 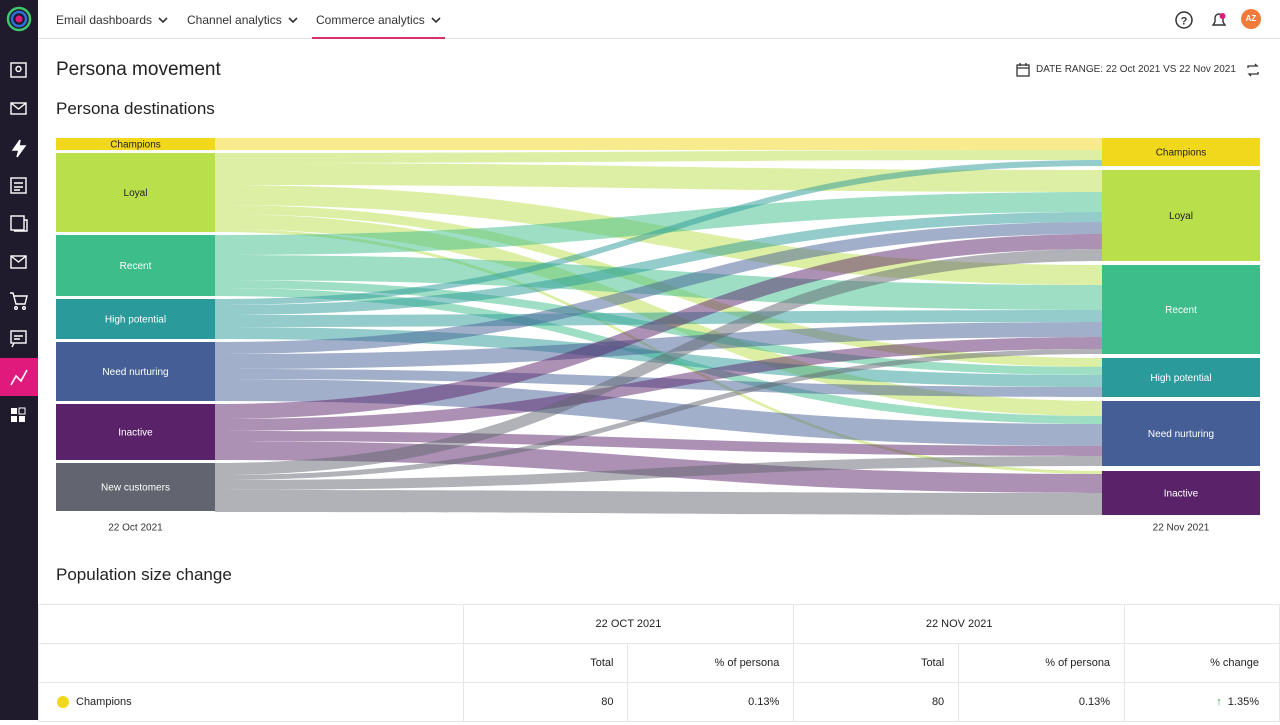 What do you see at coordinates (1023, 70) in the screenshot?
I see `calendar-icon` at bounding box center [1023, 70].